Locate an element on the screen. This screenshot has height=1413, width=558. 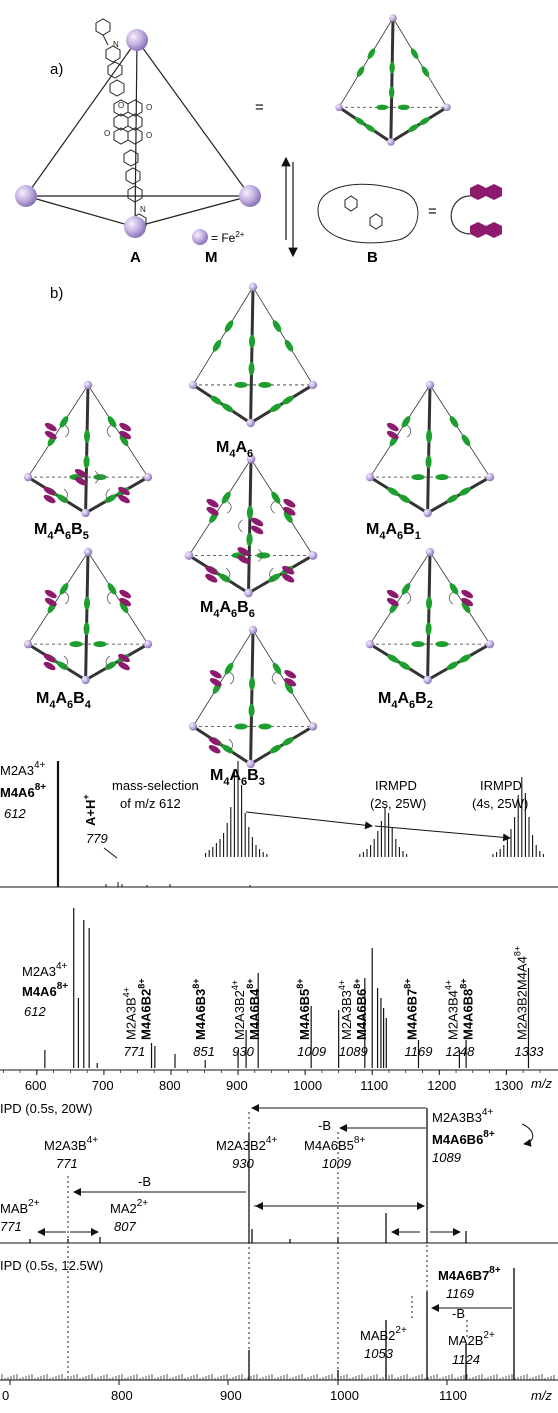
svg-text: 612 is located at coordinates (35, 1011).